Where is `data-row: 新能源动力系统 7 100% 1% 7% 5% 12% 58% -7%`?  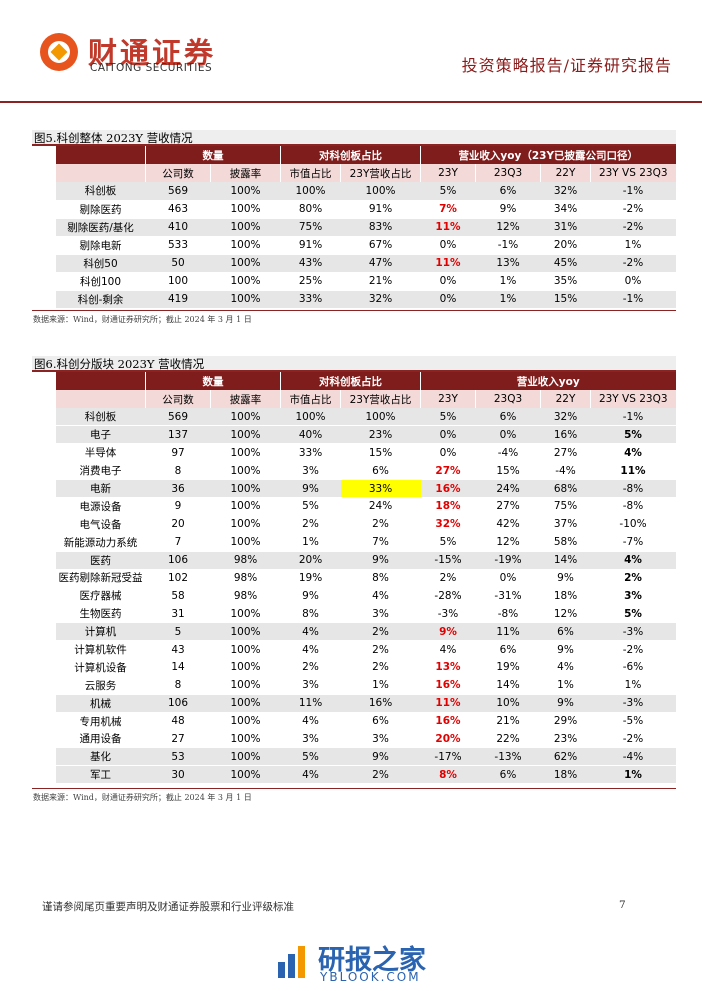
data-row: 新能源动力系统 7 100% 1% 7% 5% 12% 58% -7% is located at coordinates (365, 542).